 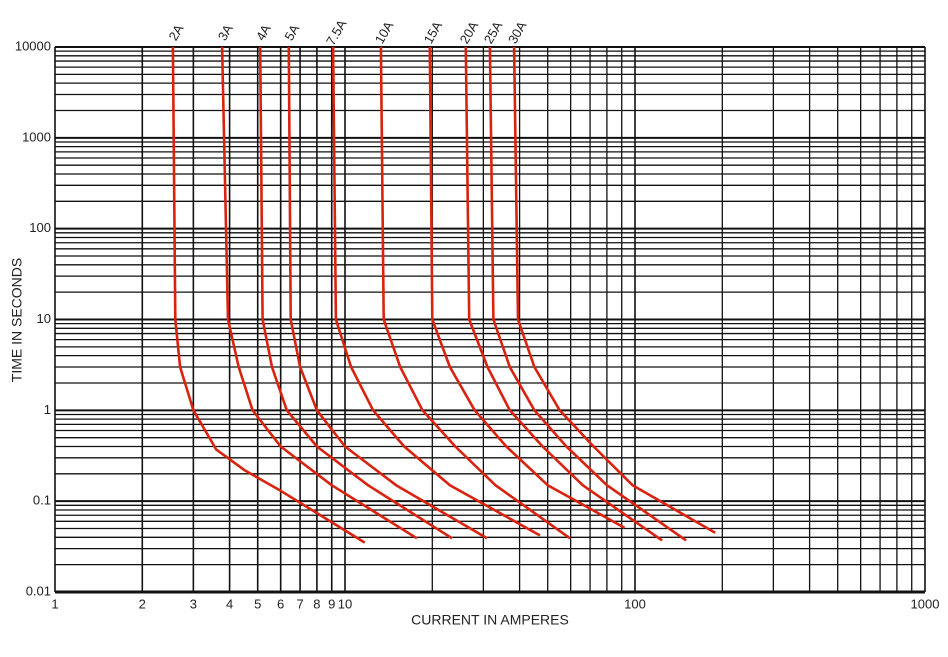 I want to click on curve-label: 30A, so click(x=517, y=32).